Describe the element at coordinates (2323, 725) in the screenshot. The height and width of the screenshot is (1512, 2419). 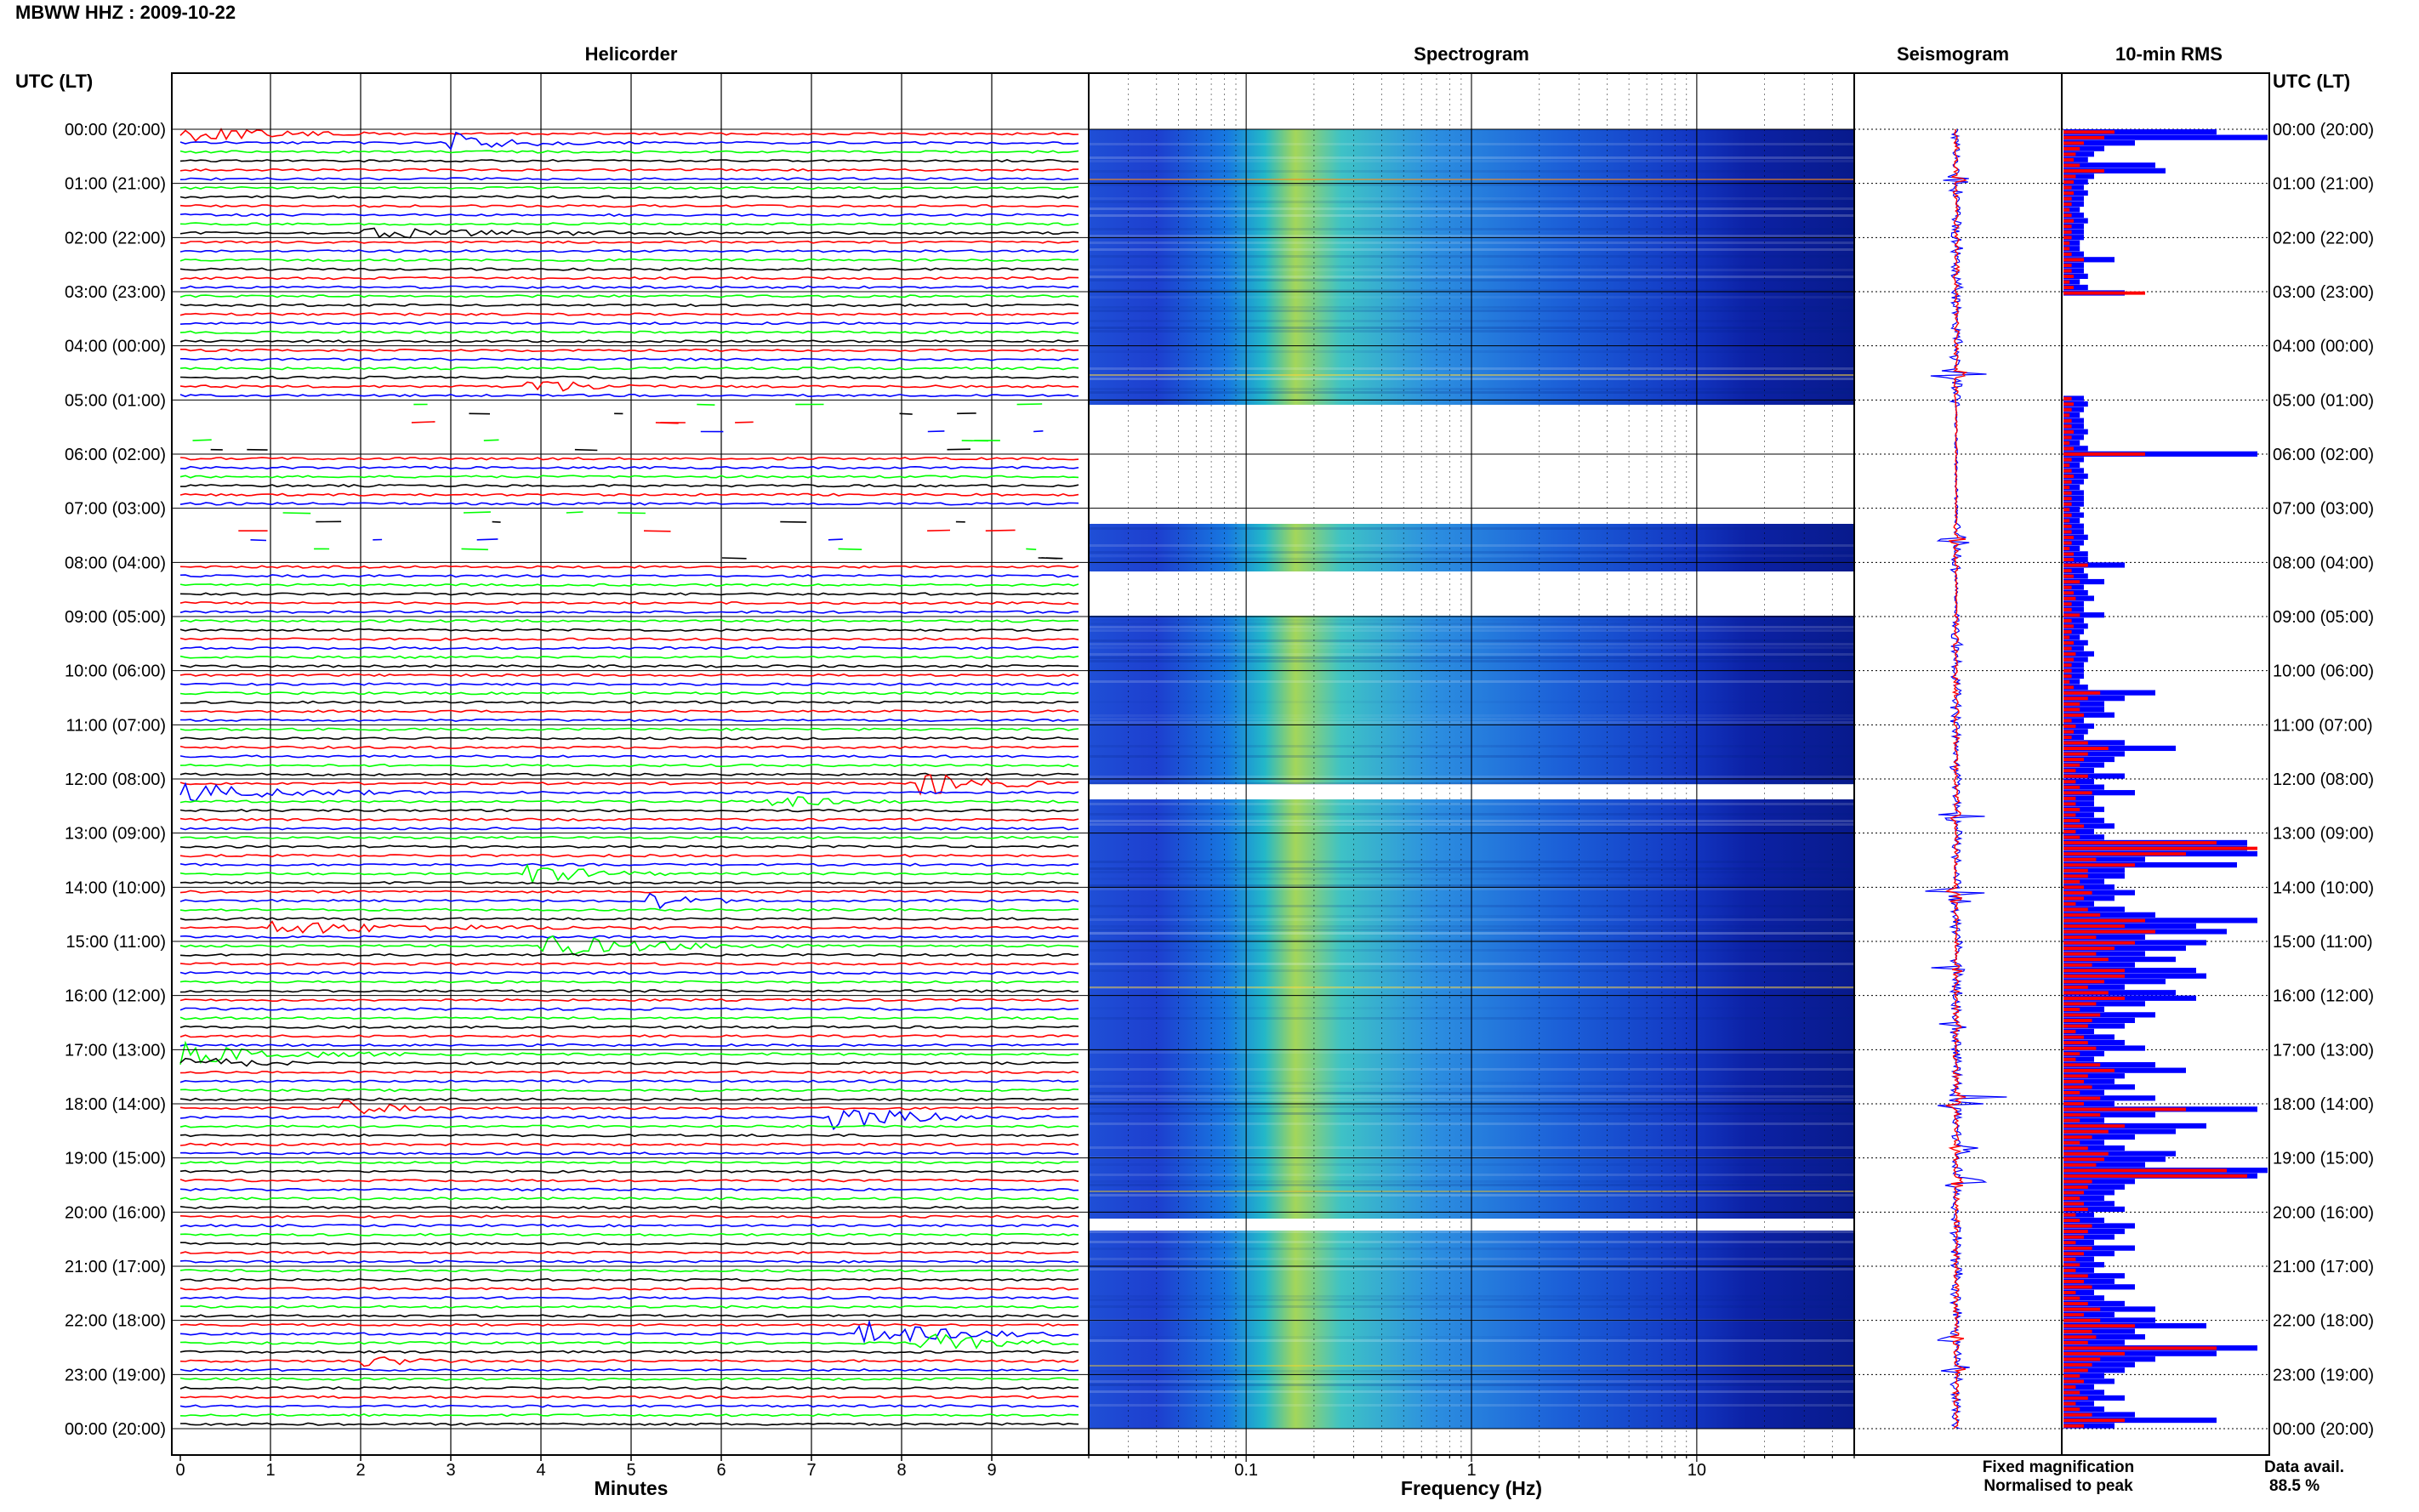
I see `hour-label-right: 11:00 (07:00)` at that location.